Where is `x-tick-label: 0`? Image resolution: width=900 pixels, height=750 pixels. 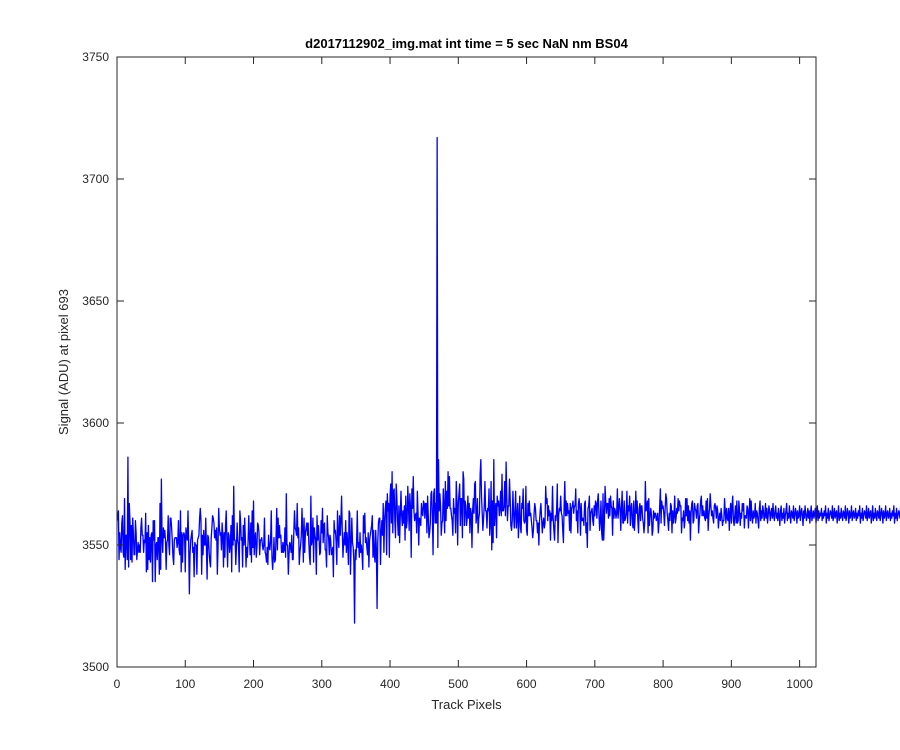 x-tick-label: 0 is located at coordinates (117, 684).